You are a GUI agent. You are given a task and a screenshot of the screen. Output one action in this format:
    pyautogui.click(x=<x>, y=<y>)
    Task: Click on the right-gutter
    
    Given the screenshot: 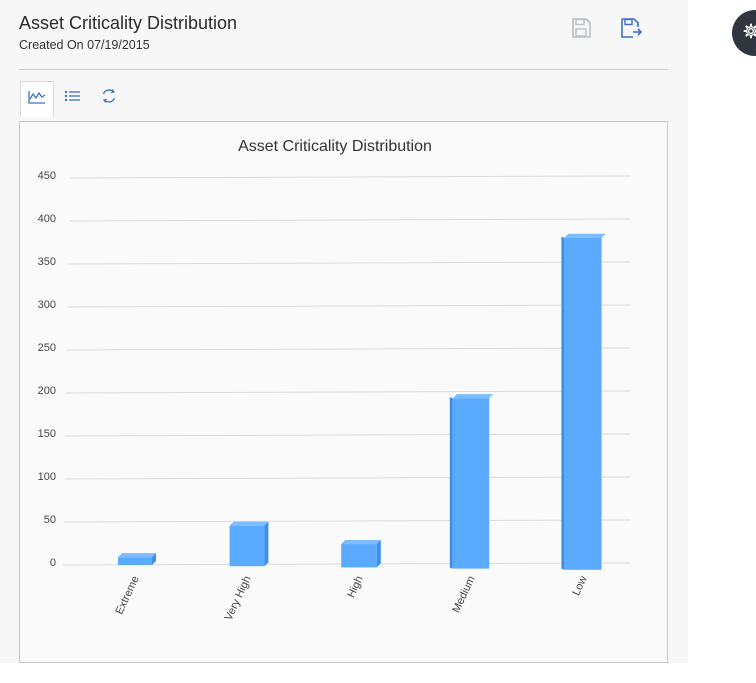 What is the action you would take?
    pyautogui.click(x=722, y=341)
    